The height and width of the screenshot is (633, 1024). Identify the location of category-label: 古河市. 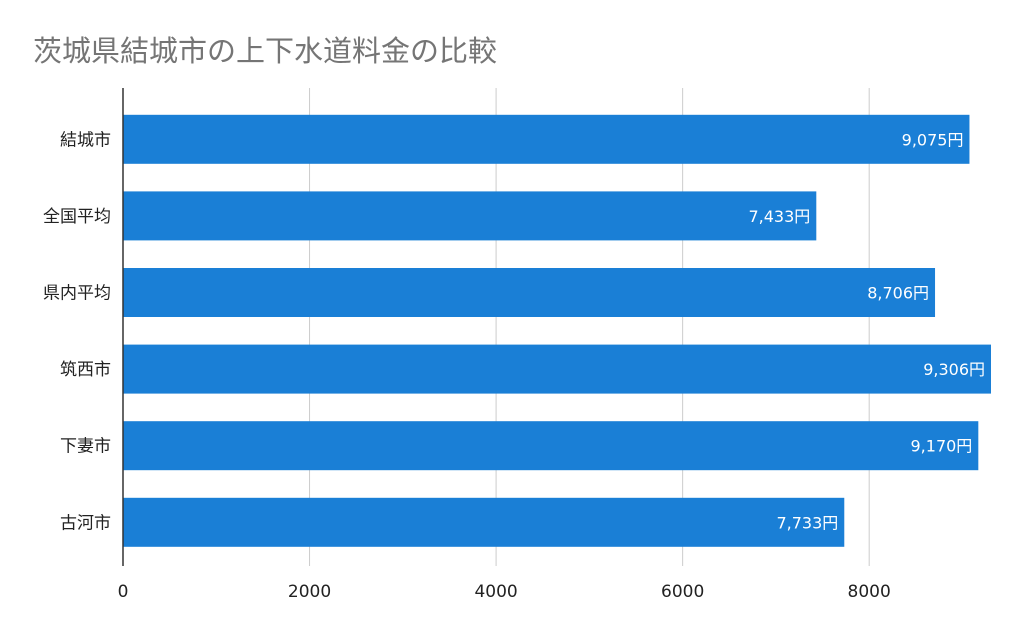
(85, 523).